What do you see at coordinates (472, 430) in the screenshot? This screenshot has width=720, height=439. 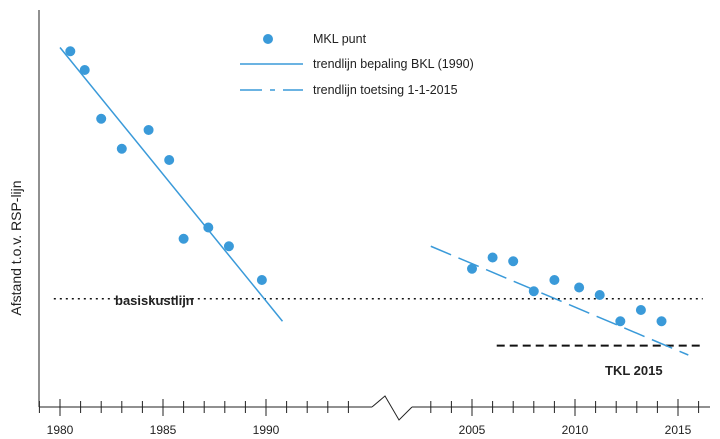 I see `x-tick-label: 2005` at bounding box center [472, 430].